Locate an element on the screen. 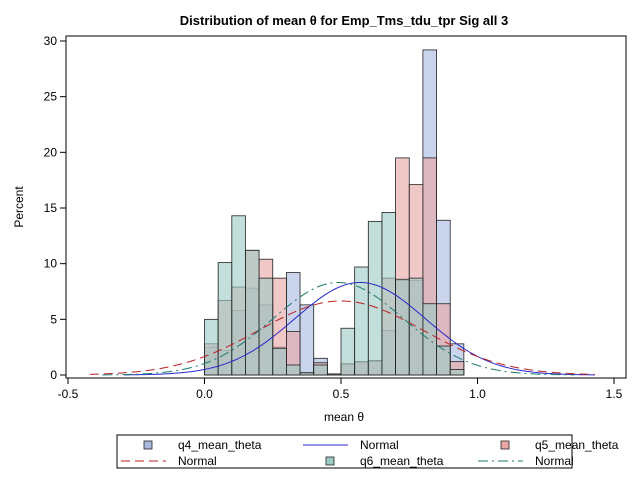 Image resolution: width=640 pixels, height=485 pixels. x-tick-label: 0.0 is located at coordinates (204, 394).